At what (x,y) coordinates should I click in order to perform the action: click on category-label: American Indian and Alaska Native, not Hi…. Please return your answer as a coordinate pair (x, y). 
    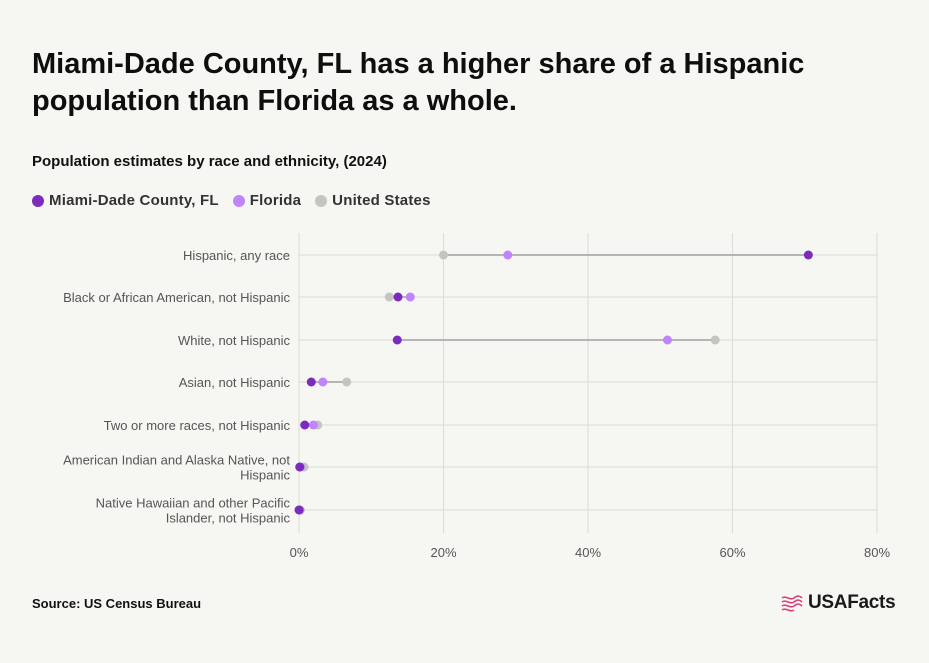
    Looking at the image, I should click on (176, 468).